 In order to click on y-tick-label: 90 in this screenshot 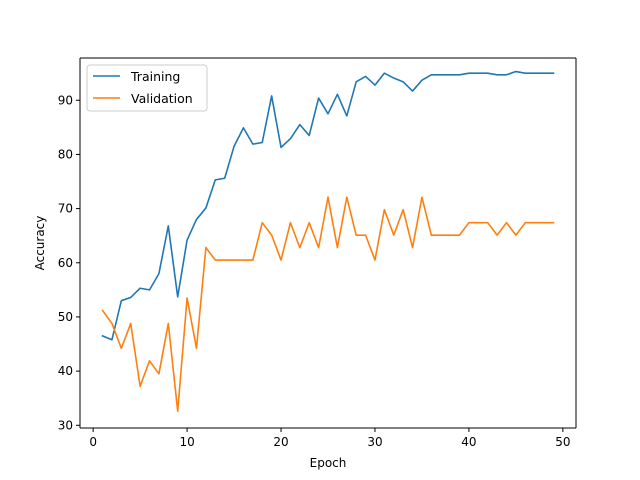, I will do `click(65, 100)`.